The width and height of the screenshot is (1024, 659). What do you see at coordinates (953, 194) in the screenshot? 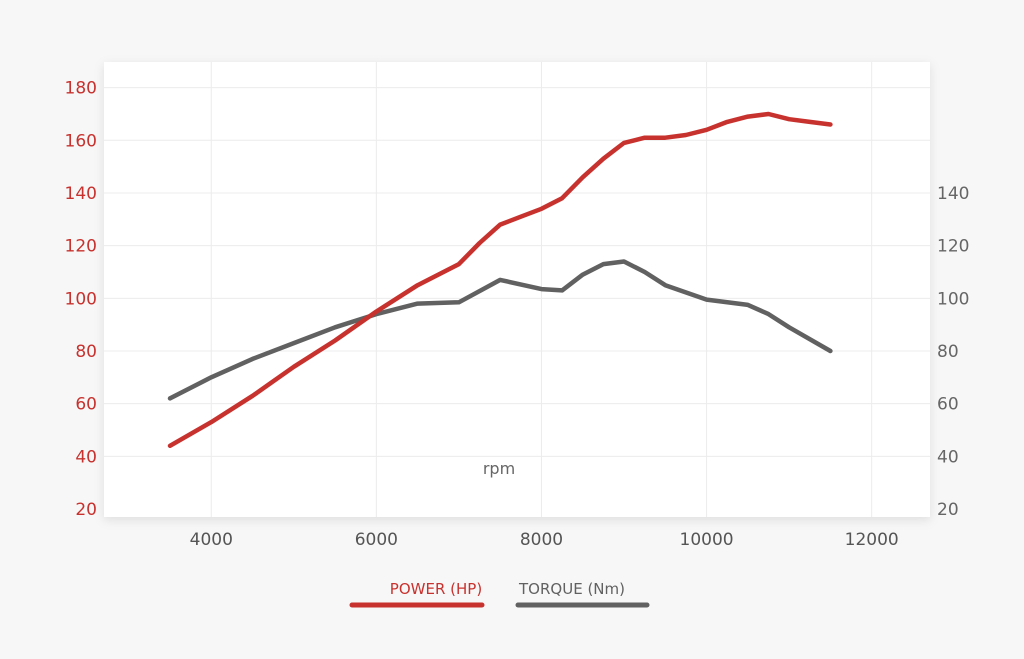
I see `right-tick-label: 140` at bounding box center [953, 194].